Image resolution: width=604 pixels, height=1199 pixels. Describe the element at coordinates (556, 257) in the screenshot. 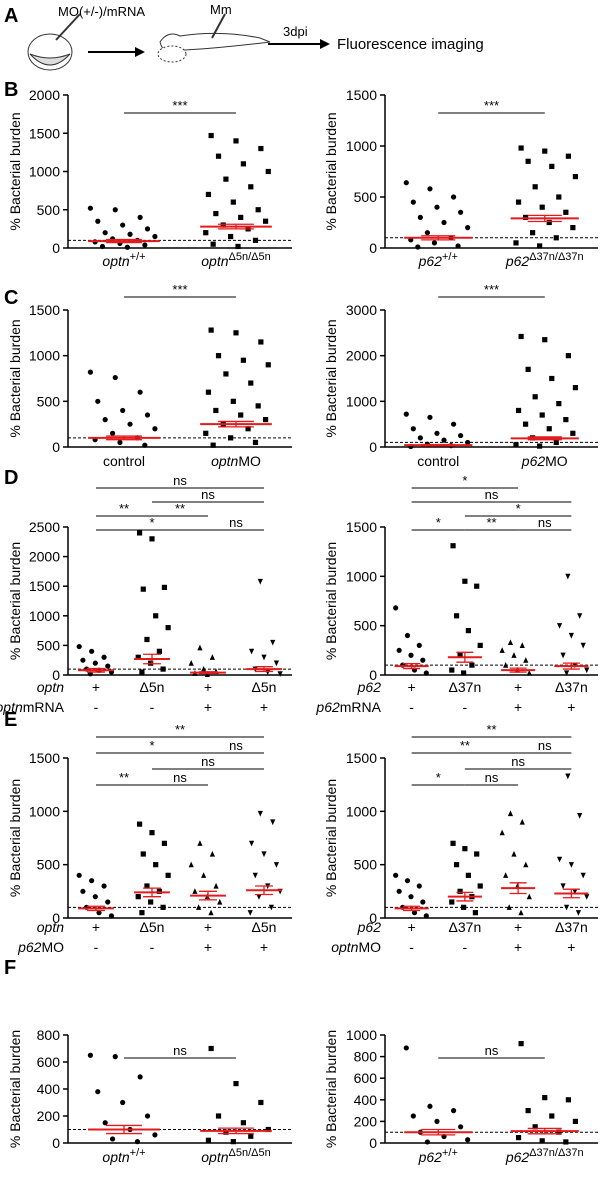

I see `label-part: Δ37n/Δ37n` at that location.